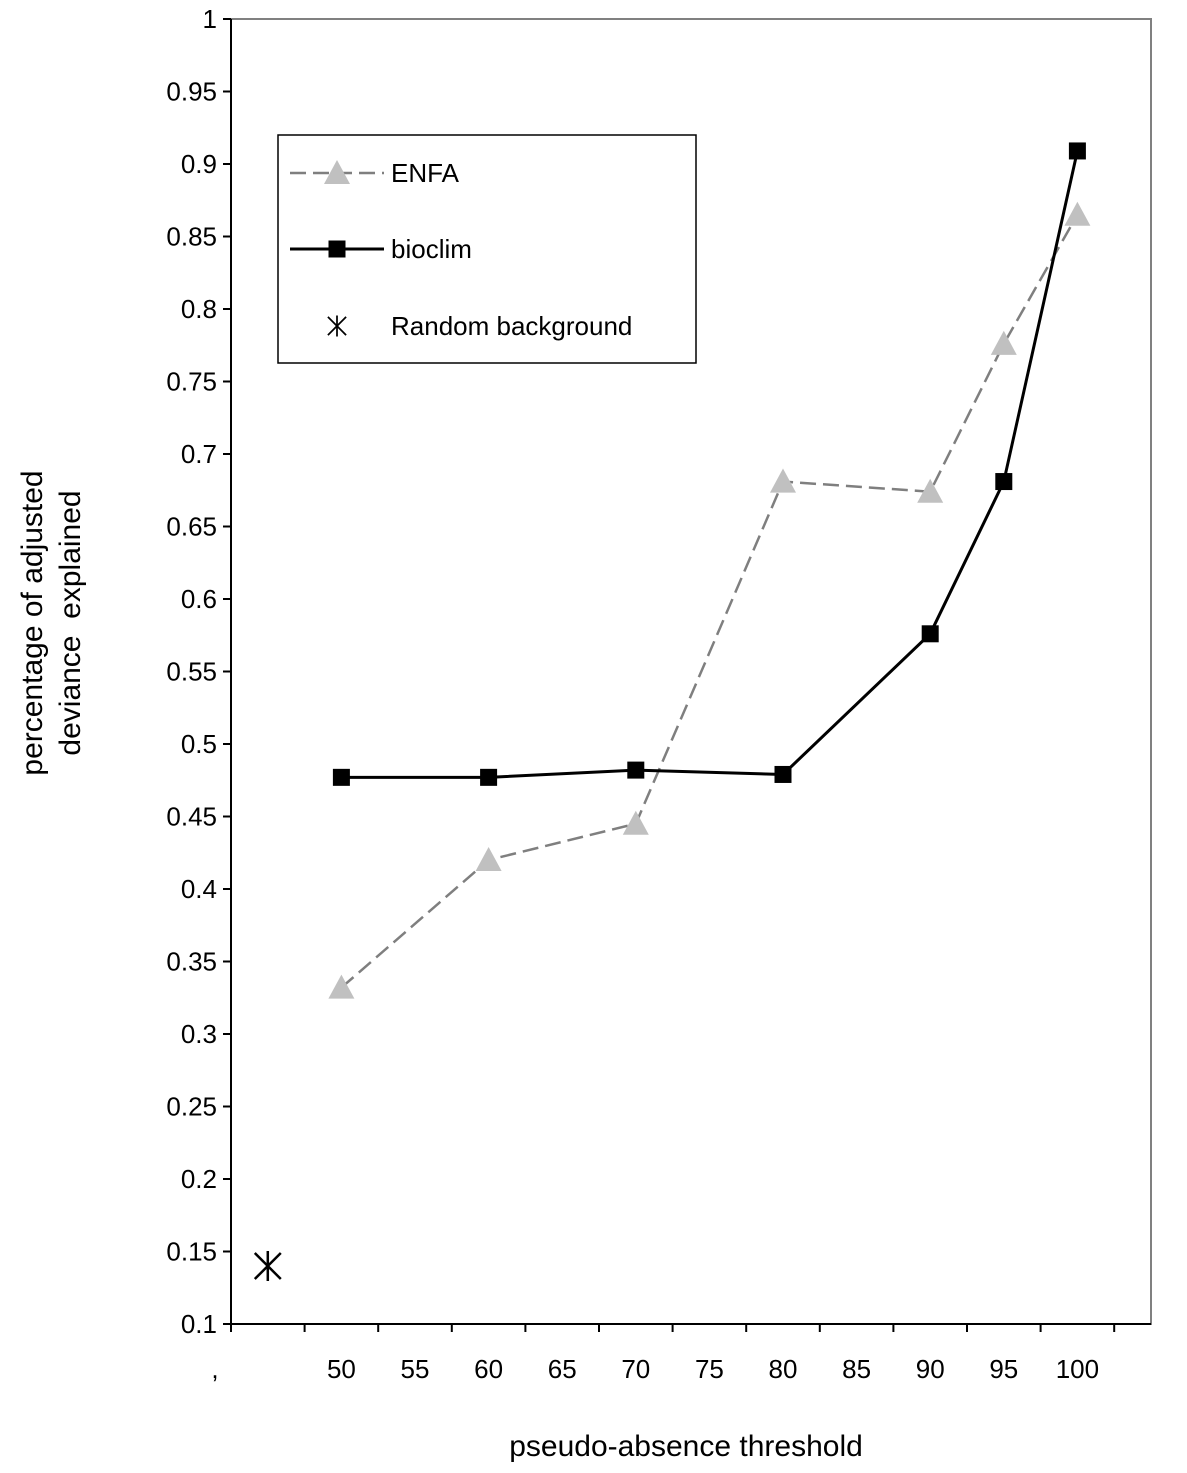  What do you see at coordinates (930, 1369) in the screenshot?
I see `x-tick-label: 90` at bounding box center [930, 1369].